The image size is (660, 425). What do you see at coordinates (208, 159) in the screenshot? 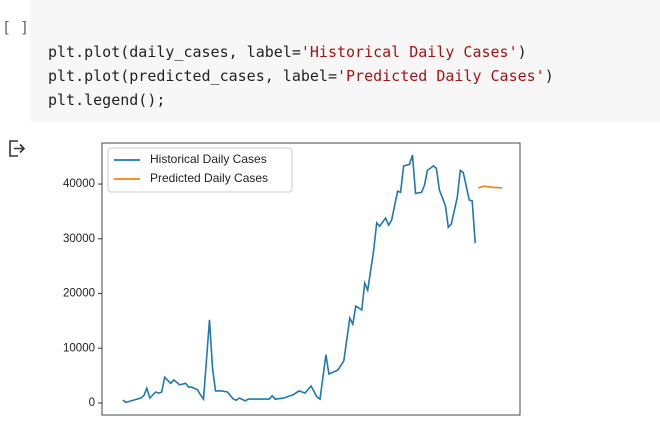
I see `legend-label: Historical Daily Cases` at bounding box center [208, 159].